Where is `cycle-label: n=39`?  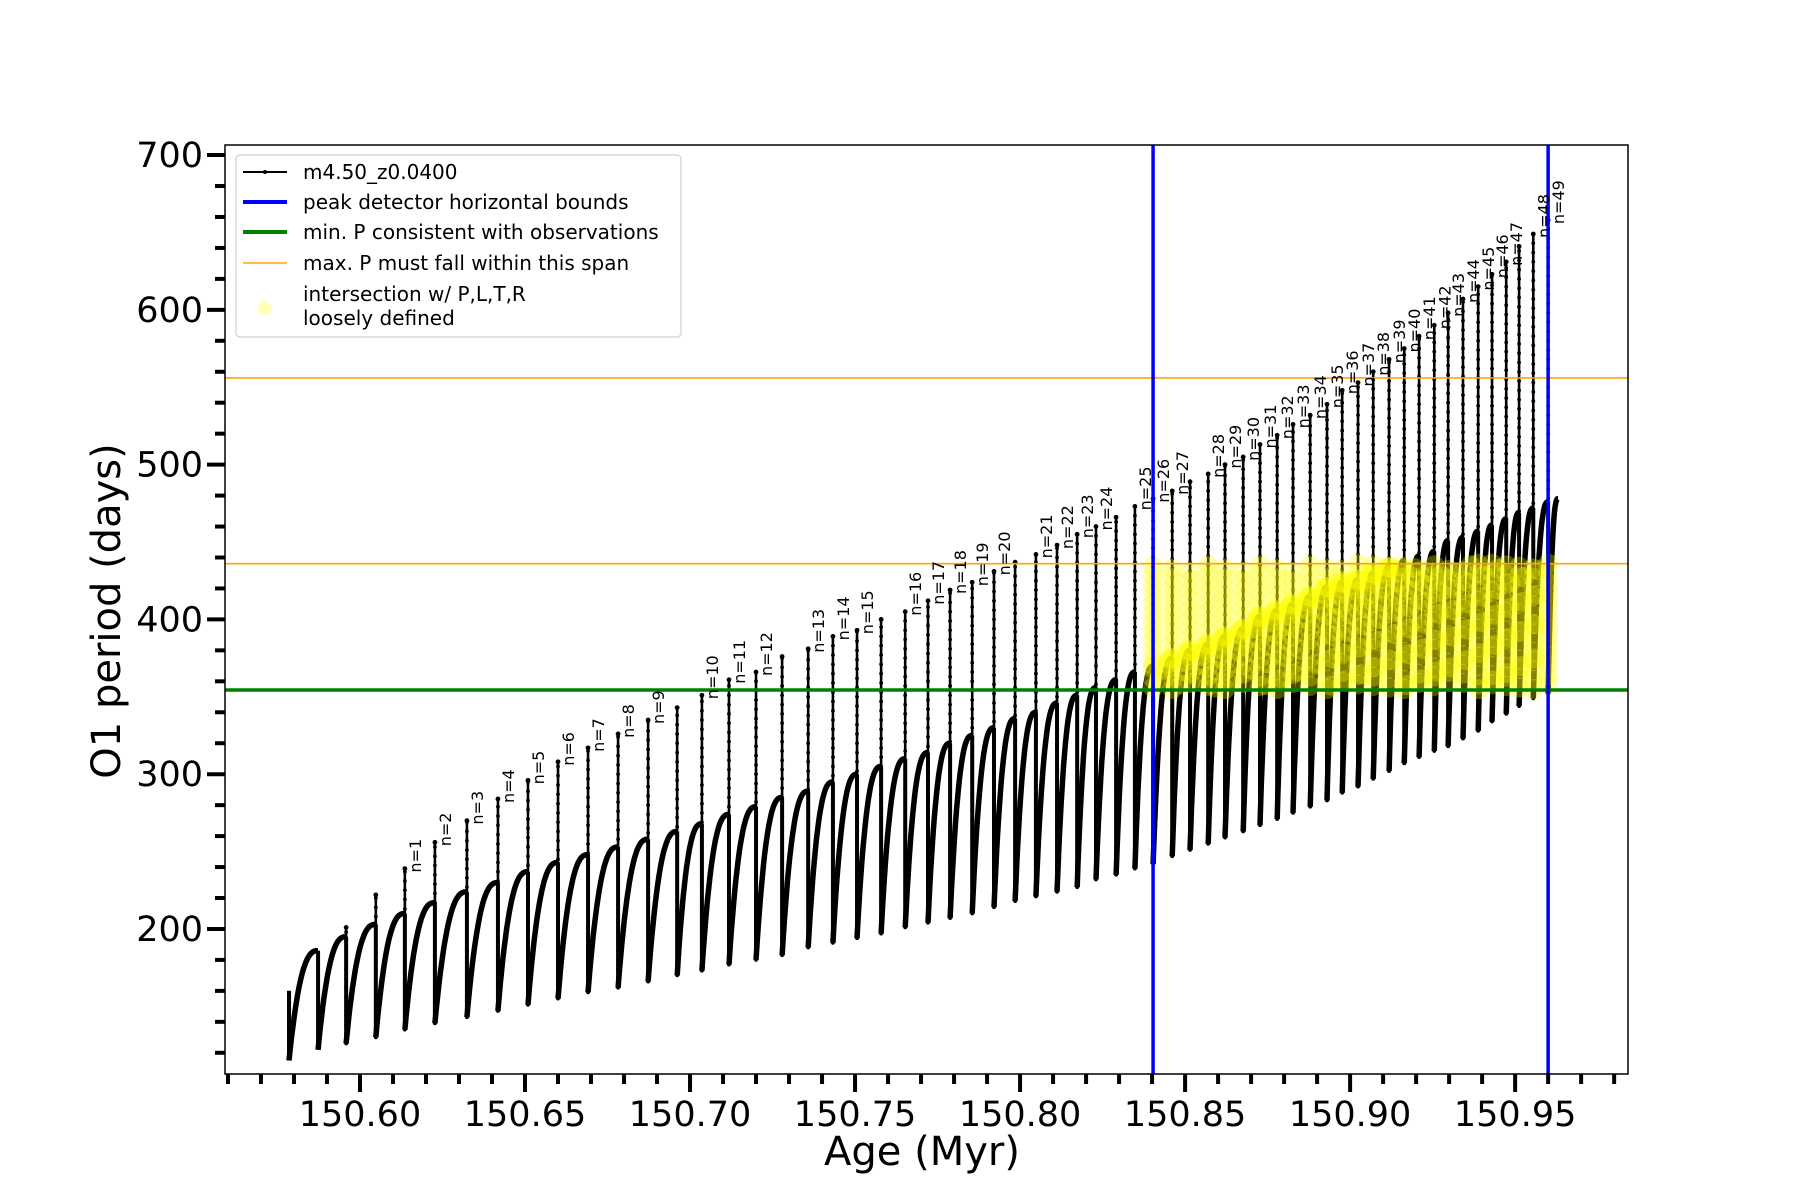
cycle-label: n=39 is located at coordinates (1399, 341).